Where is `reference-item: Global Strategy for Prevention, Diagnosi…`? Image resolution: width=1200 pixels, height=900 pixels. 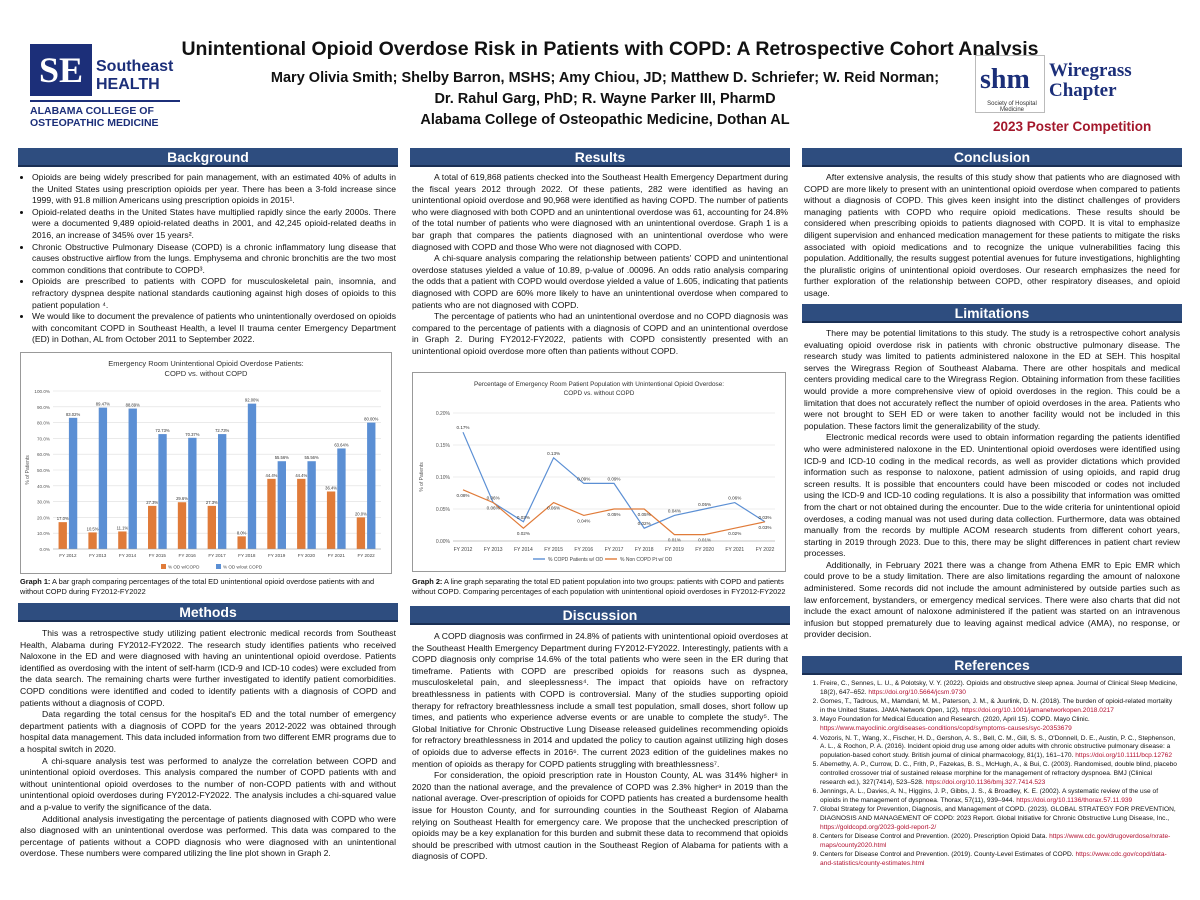
reference-item: Global Strategy for Prevention, Diagnosi… is located at coordinates (999, 819).